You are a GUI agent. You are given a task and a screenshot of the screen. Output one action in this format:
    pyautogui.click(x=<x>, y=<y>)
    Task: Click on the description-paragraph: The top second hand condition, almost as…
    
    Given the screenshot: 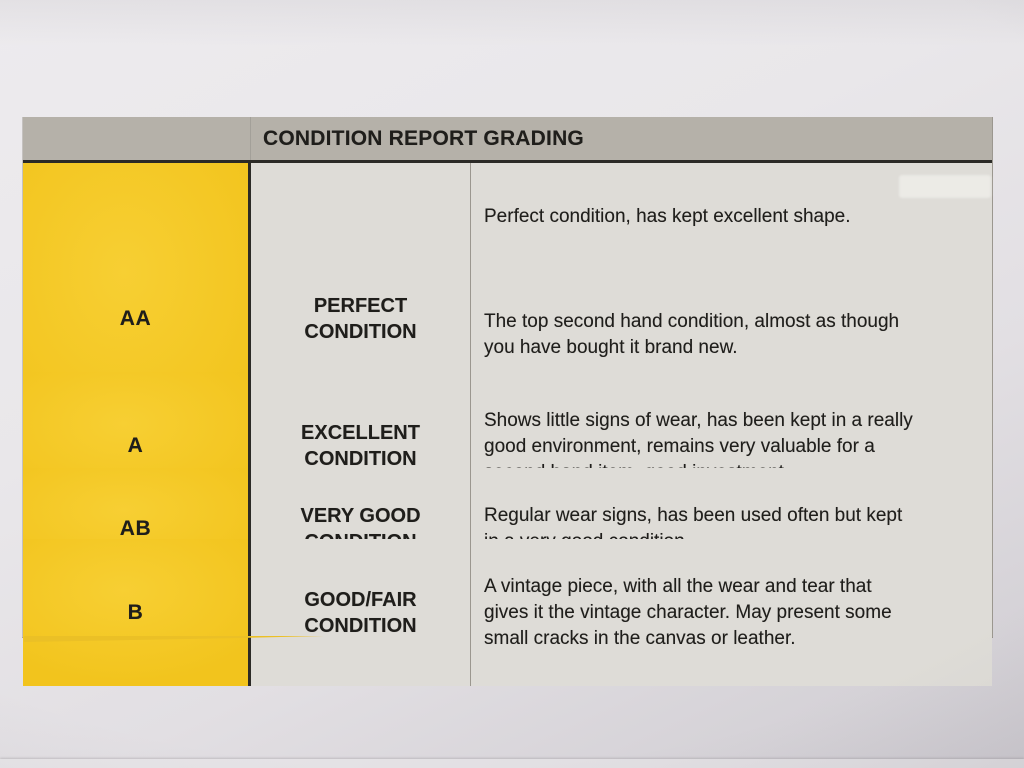 What is the action you would take?
    pyautogui.click(x=692, y=334)
    